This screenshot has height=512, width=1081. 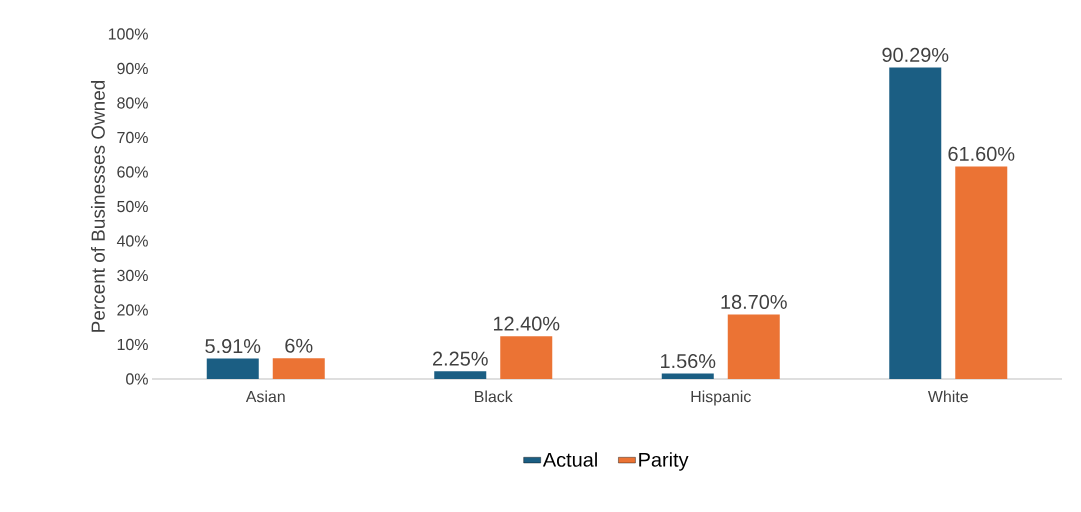 I want to click on x-tick-label: Hispanic, so click(x=721, y=398).